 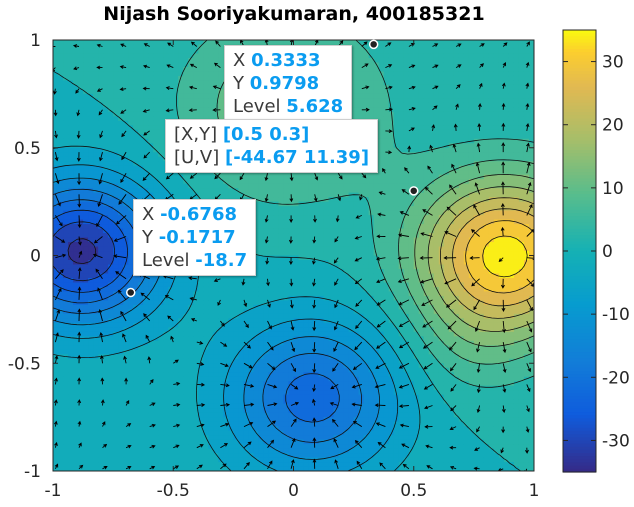 What do you see at coordinates (613, 63) in the screenshot?
I see `colorbar-tick-label: 30` at bounding box center [613, 63].